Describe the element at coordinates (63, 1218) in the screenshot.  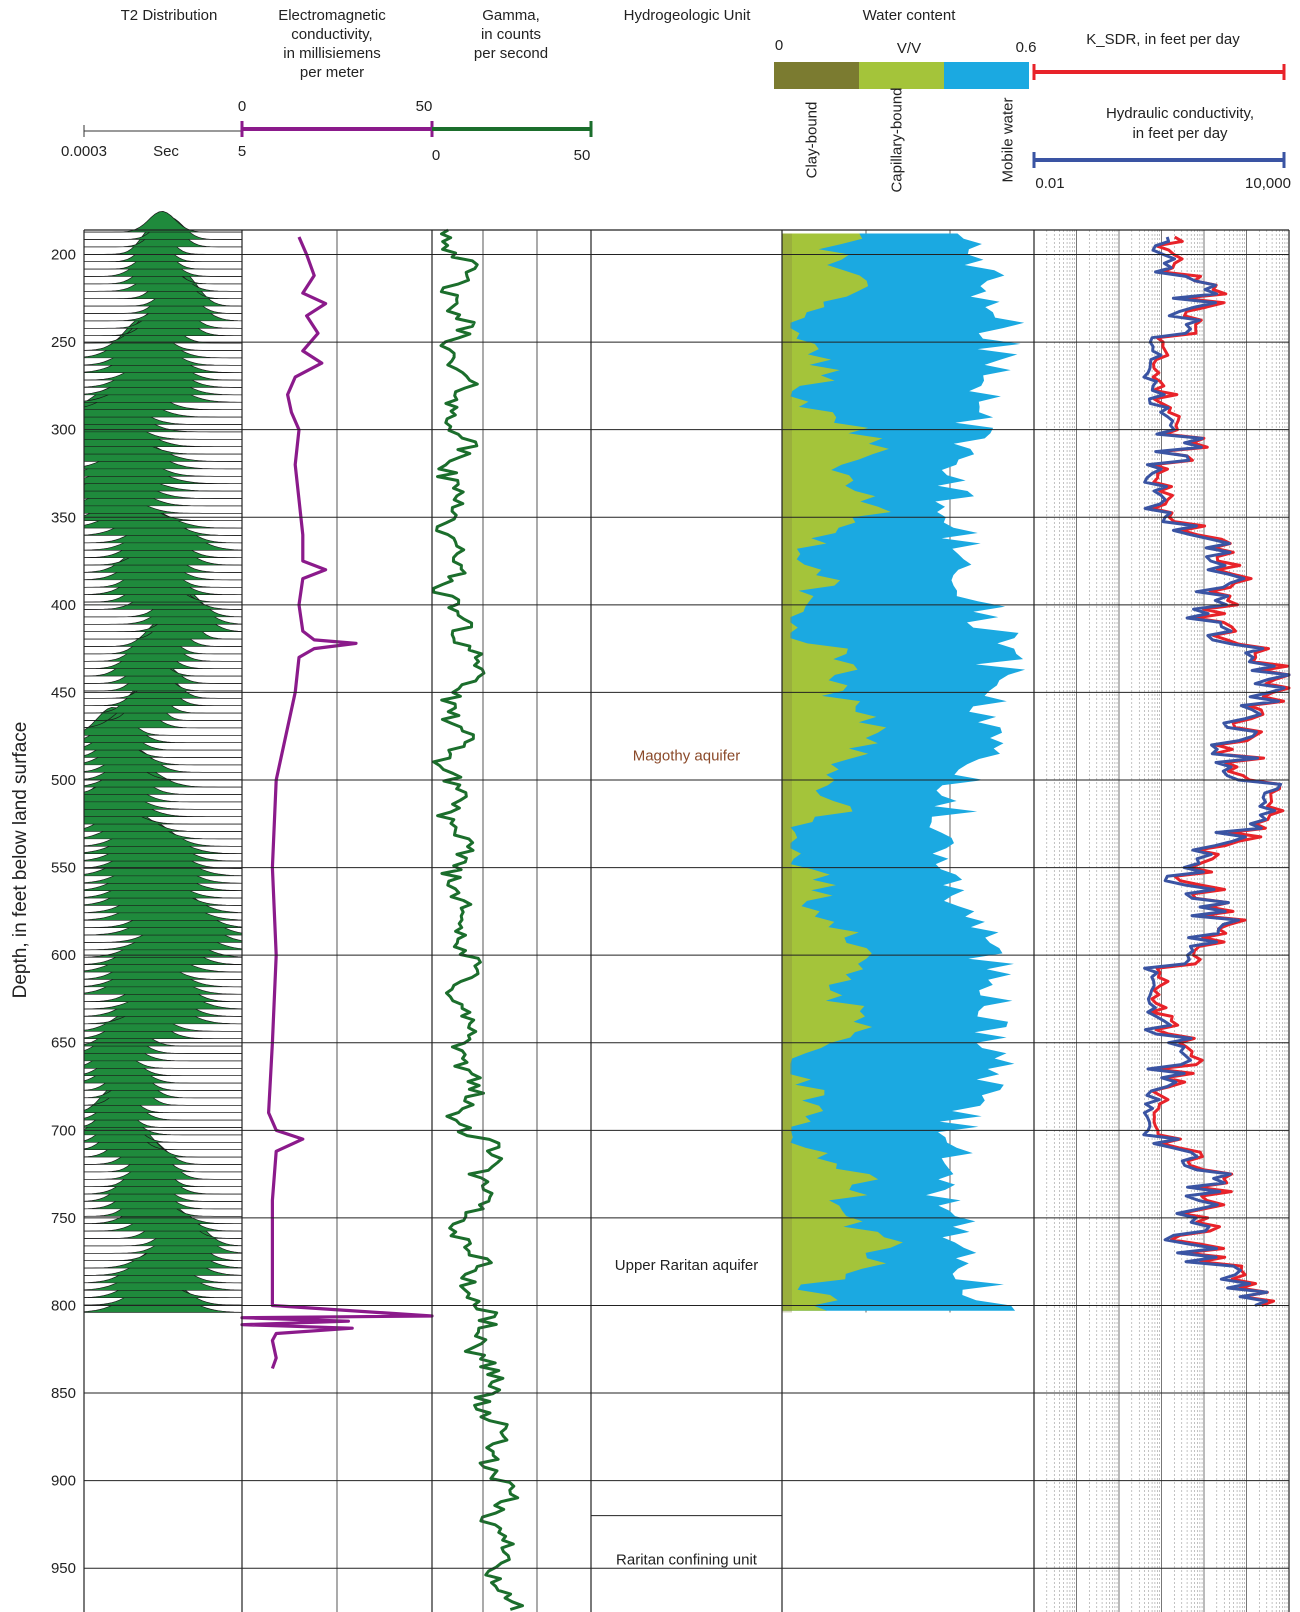
I see `depth-tick-label: 750` at that location.